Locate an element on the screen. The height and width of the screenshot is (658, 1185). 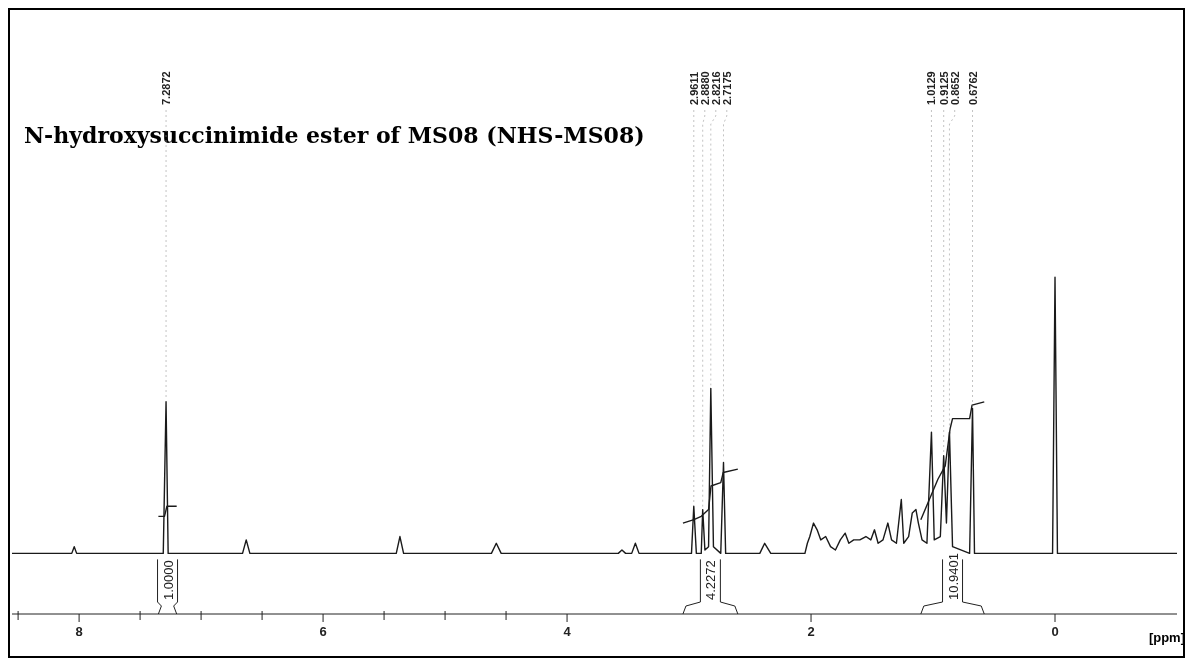
x-tick-label: 0 is located at coordinates (1055, 631).